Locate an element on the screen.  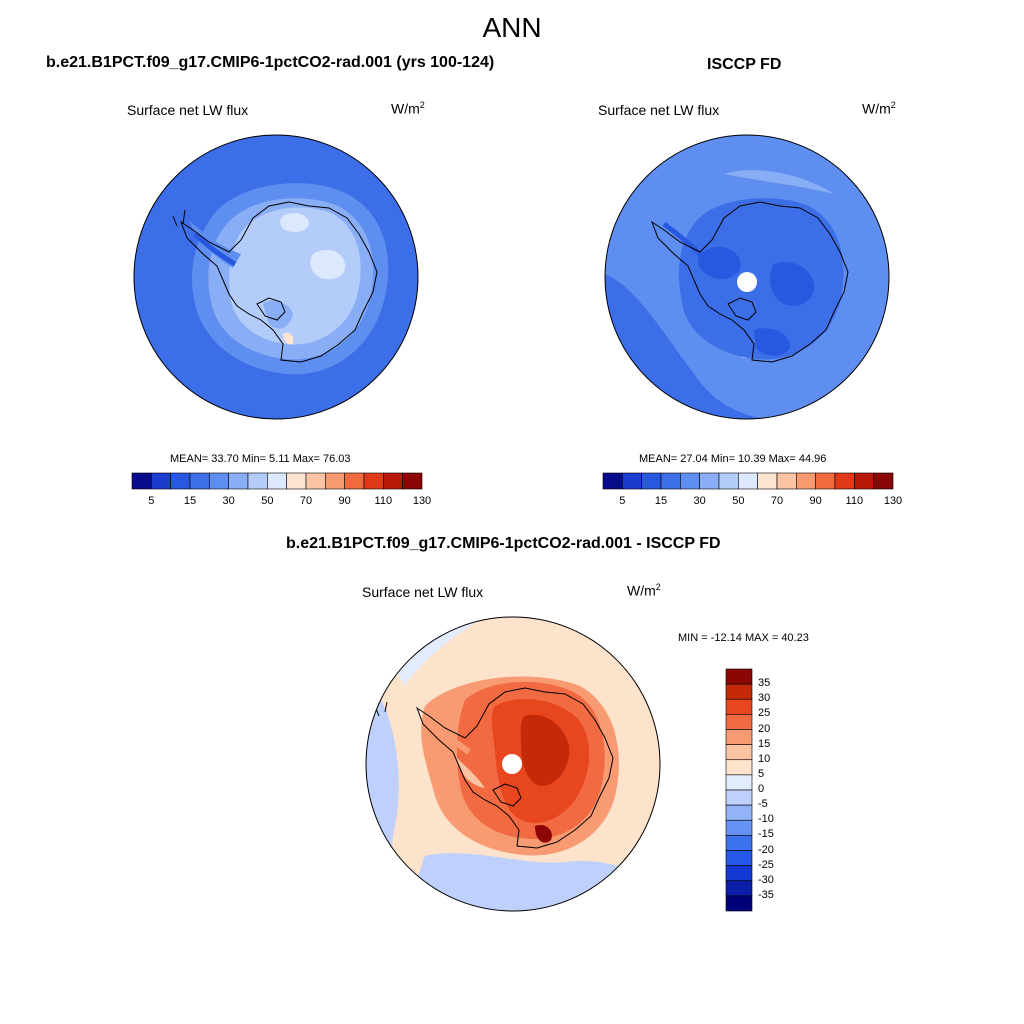
panel2-colorbar-tick: 130 is located at coordinates (893, 501).